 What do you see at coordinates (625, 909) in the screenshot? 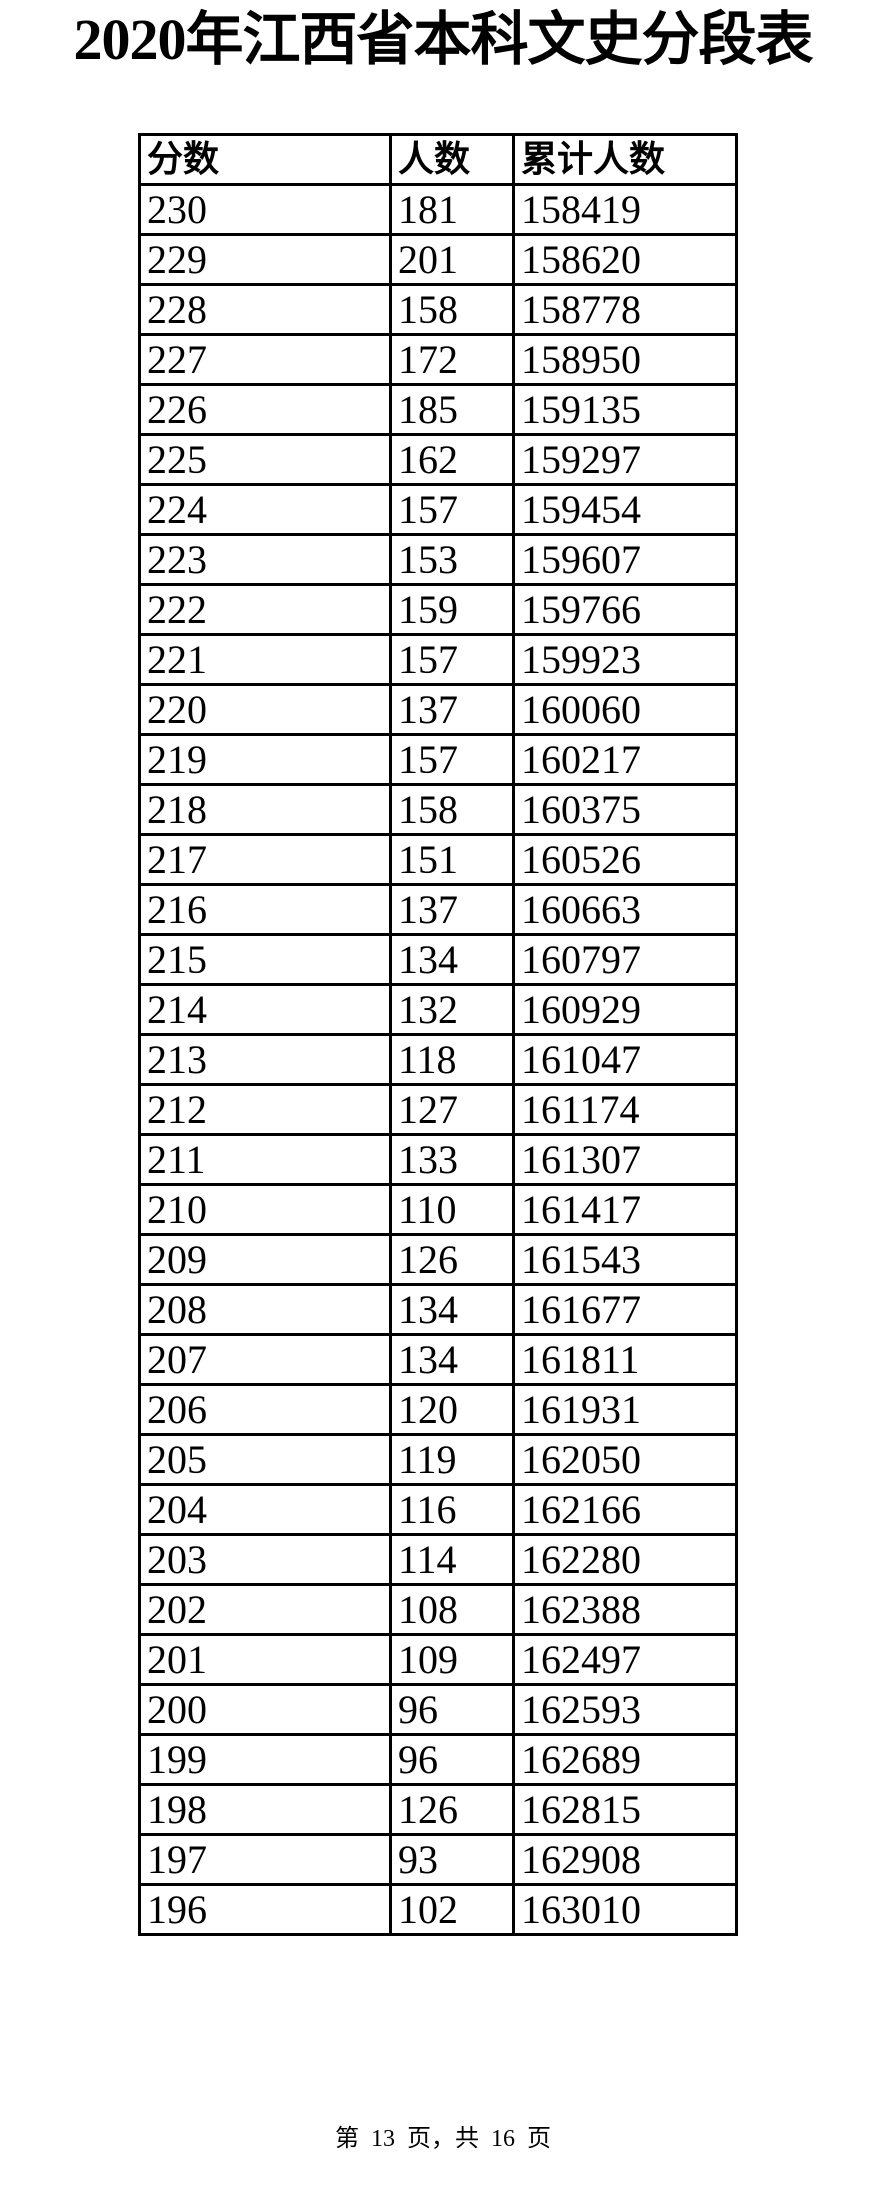
I see `cumulative-cell: 160663` at bounding box center [625, 909].